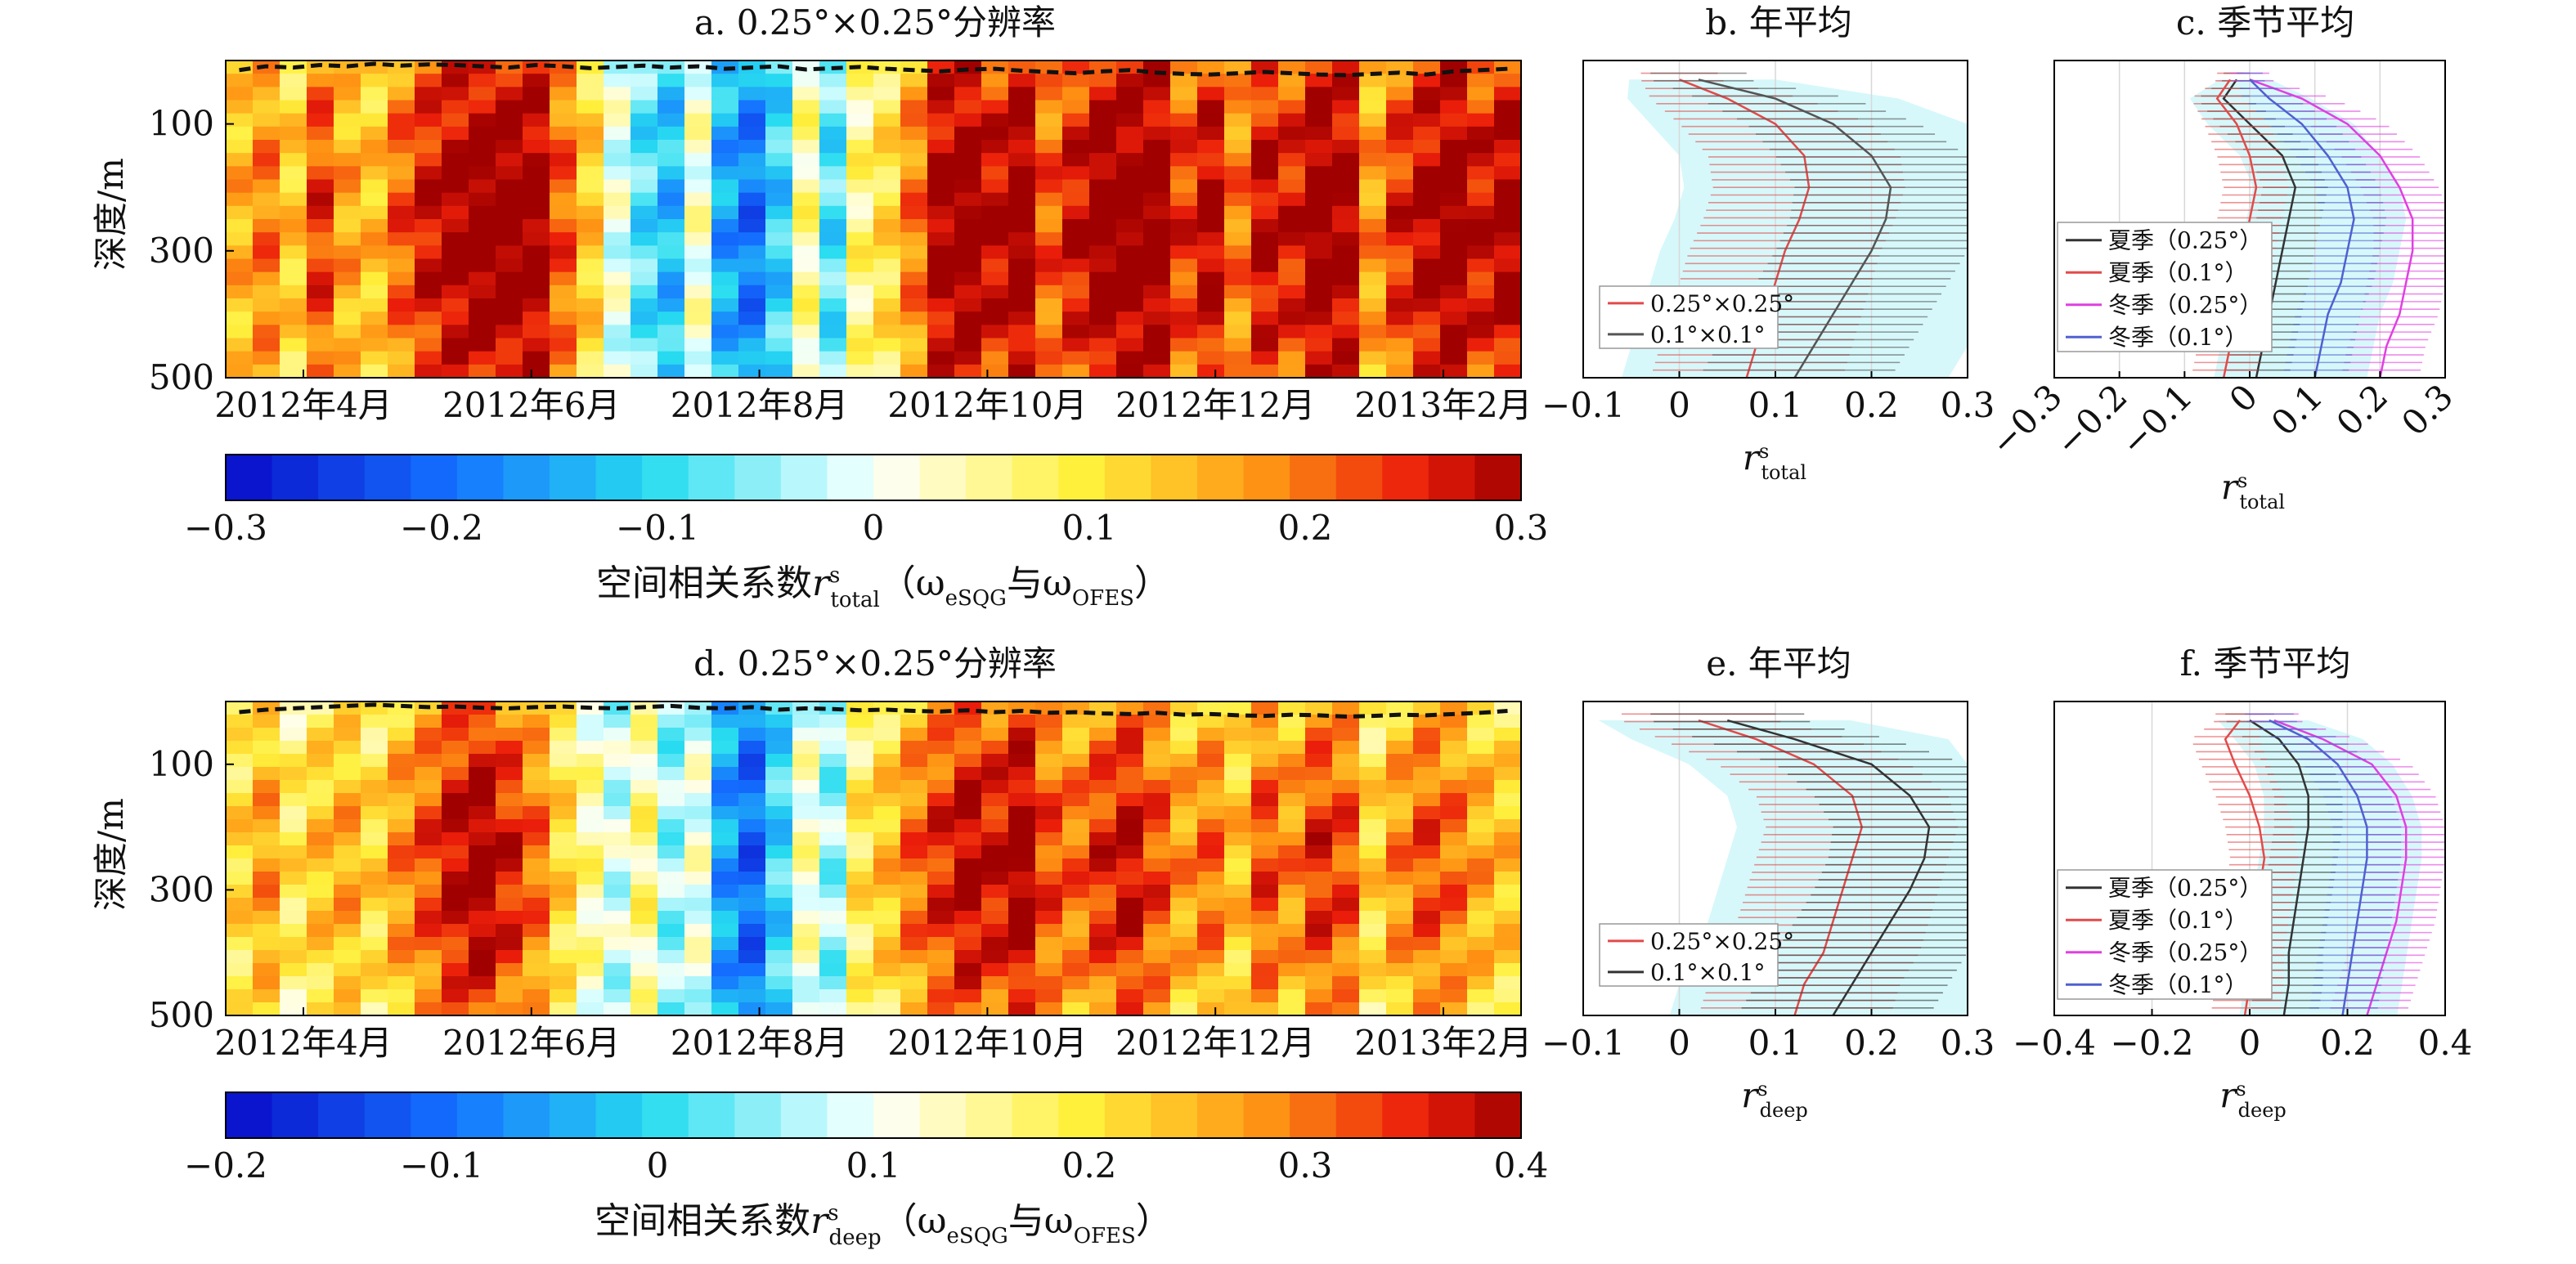 The width and height of the screenshot is (2576, 1264). I want to click on x-tick-label: 2012年10月, so click(987, 1043).